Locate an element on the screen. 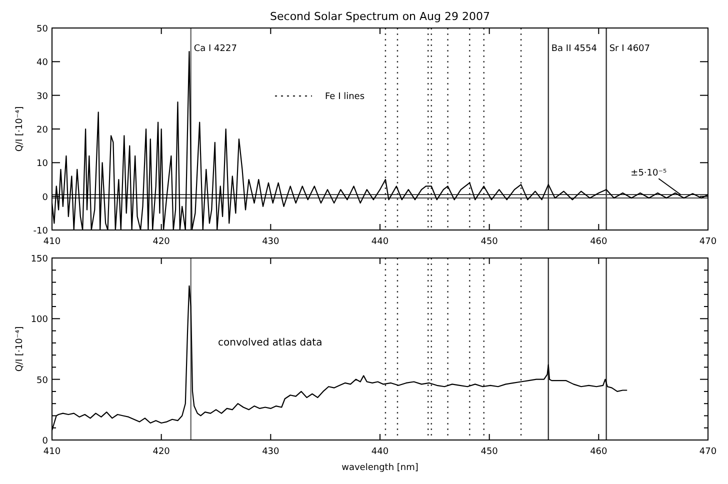  y-tick-label: 150 is located at coordinates (39, 259).